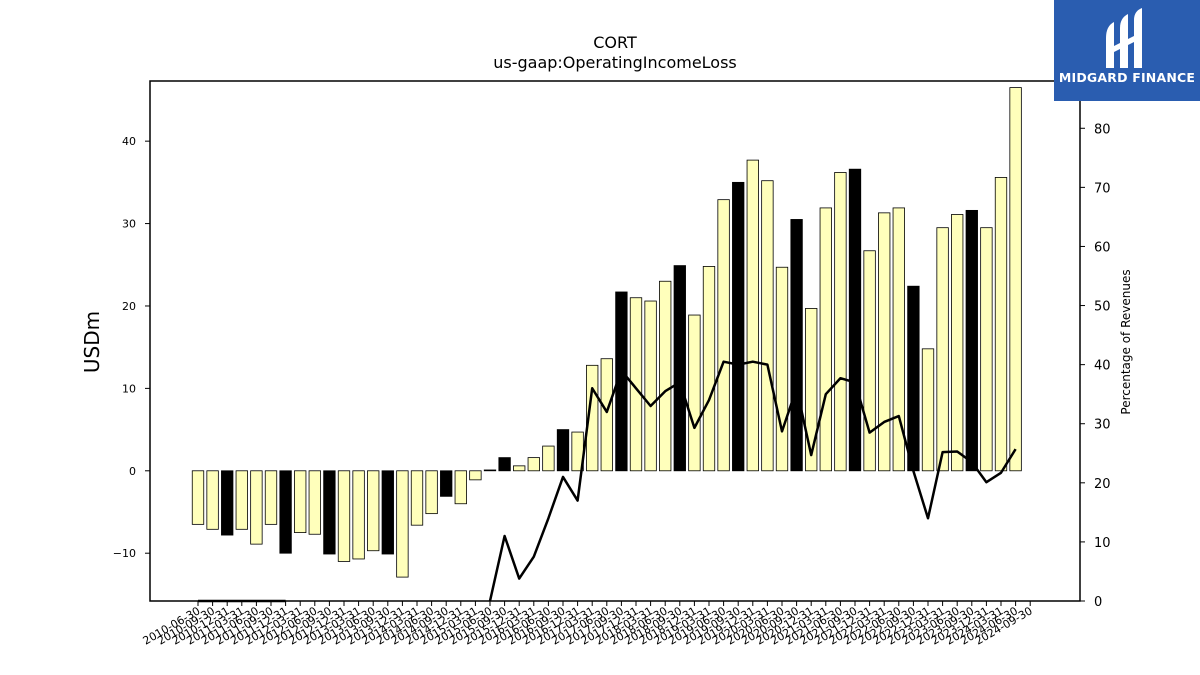  I want to click on chart-subtitle: us-gaap:OperatingIncomeLoss, so click(615, 62).